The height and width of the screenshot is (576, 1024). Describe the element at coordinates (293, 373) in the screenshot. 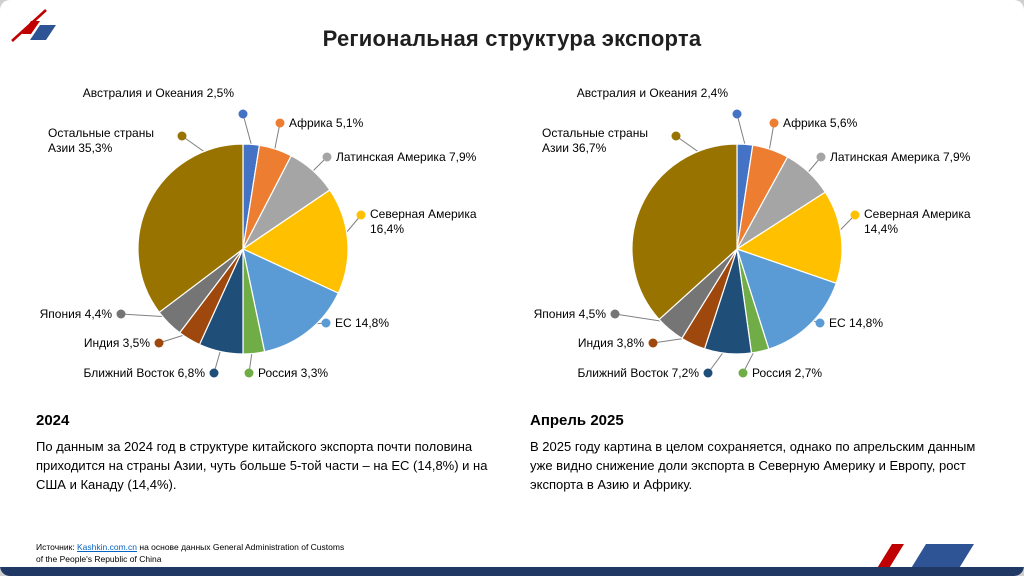

I see `pie-label: Россия 3,3%` at that location.